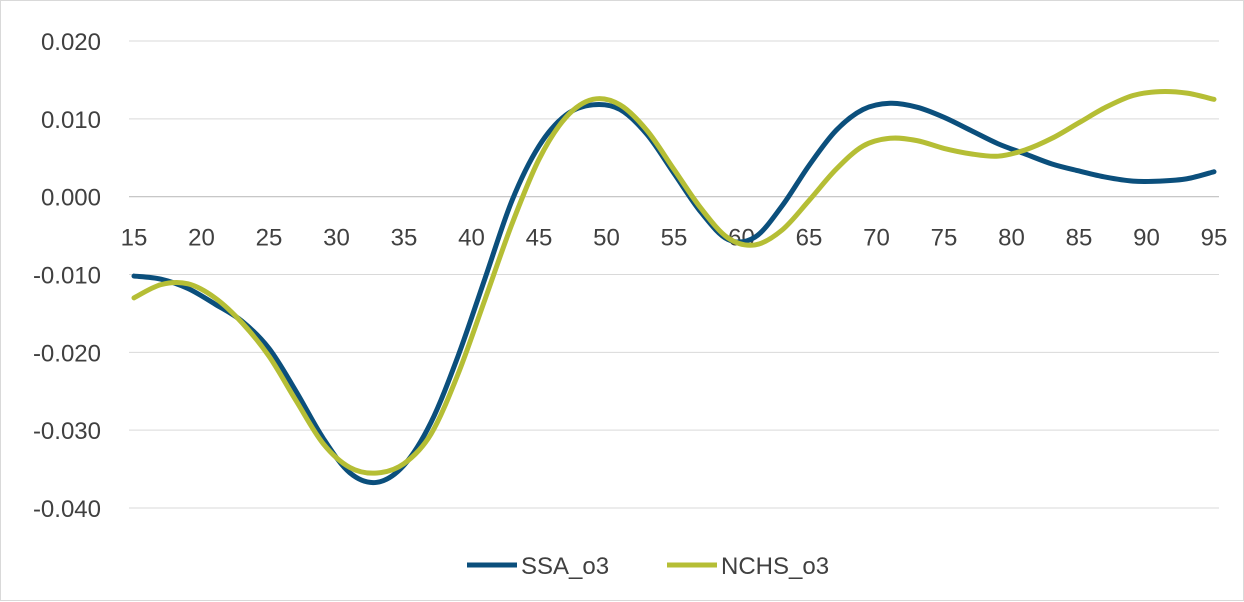  I want to click on x-tick-label-15: 90, so click(1146, 238).